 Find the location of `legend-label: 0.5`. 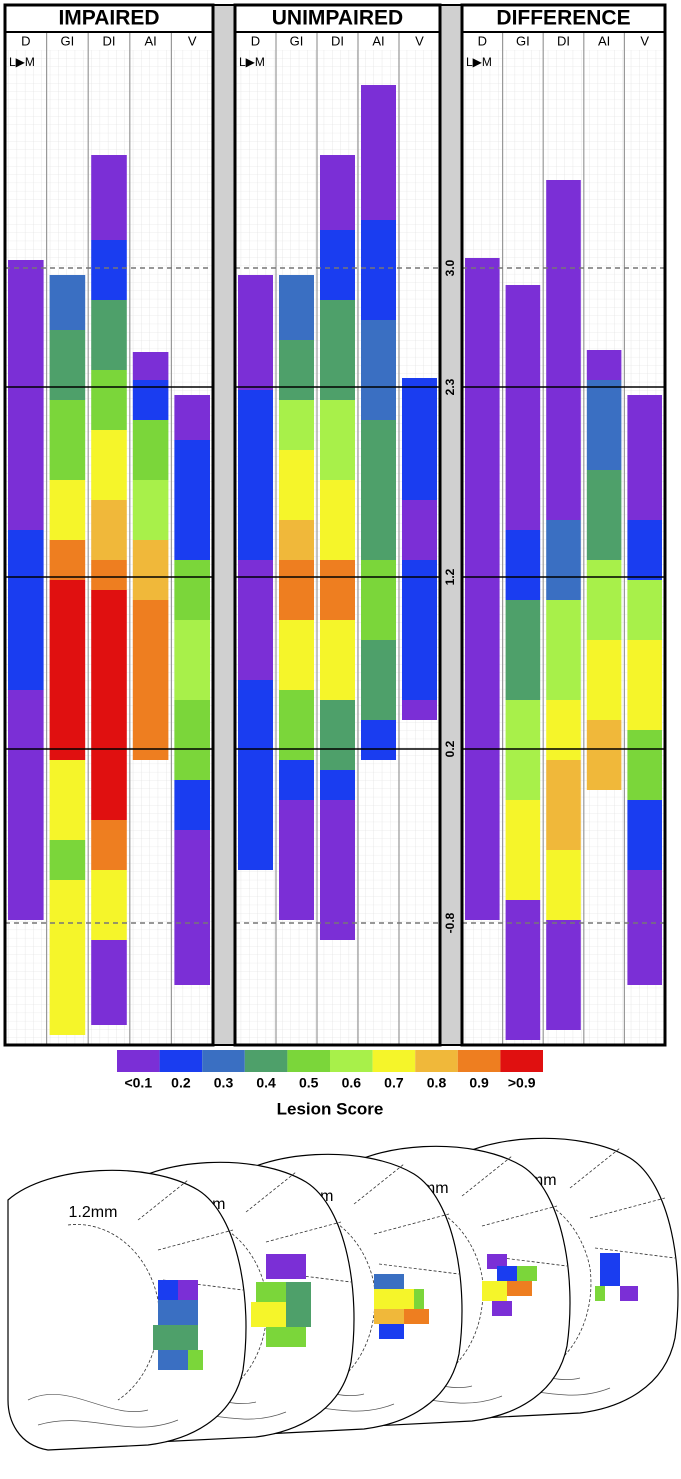

legend-label: 0.5 is located at coordinates (309, 1083).